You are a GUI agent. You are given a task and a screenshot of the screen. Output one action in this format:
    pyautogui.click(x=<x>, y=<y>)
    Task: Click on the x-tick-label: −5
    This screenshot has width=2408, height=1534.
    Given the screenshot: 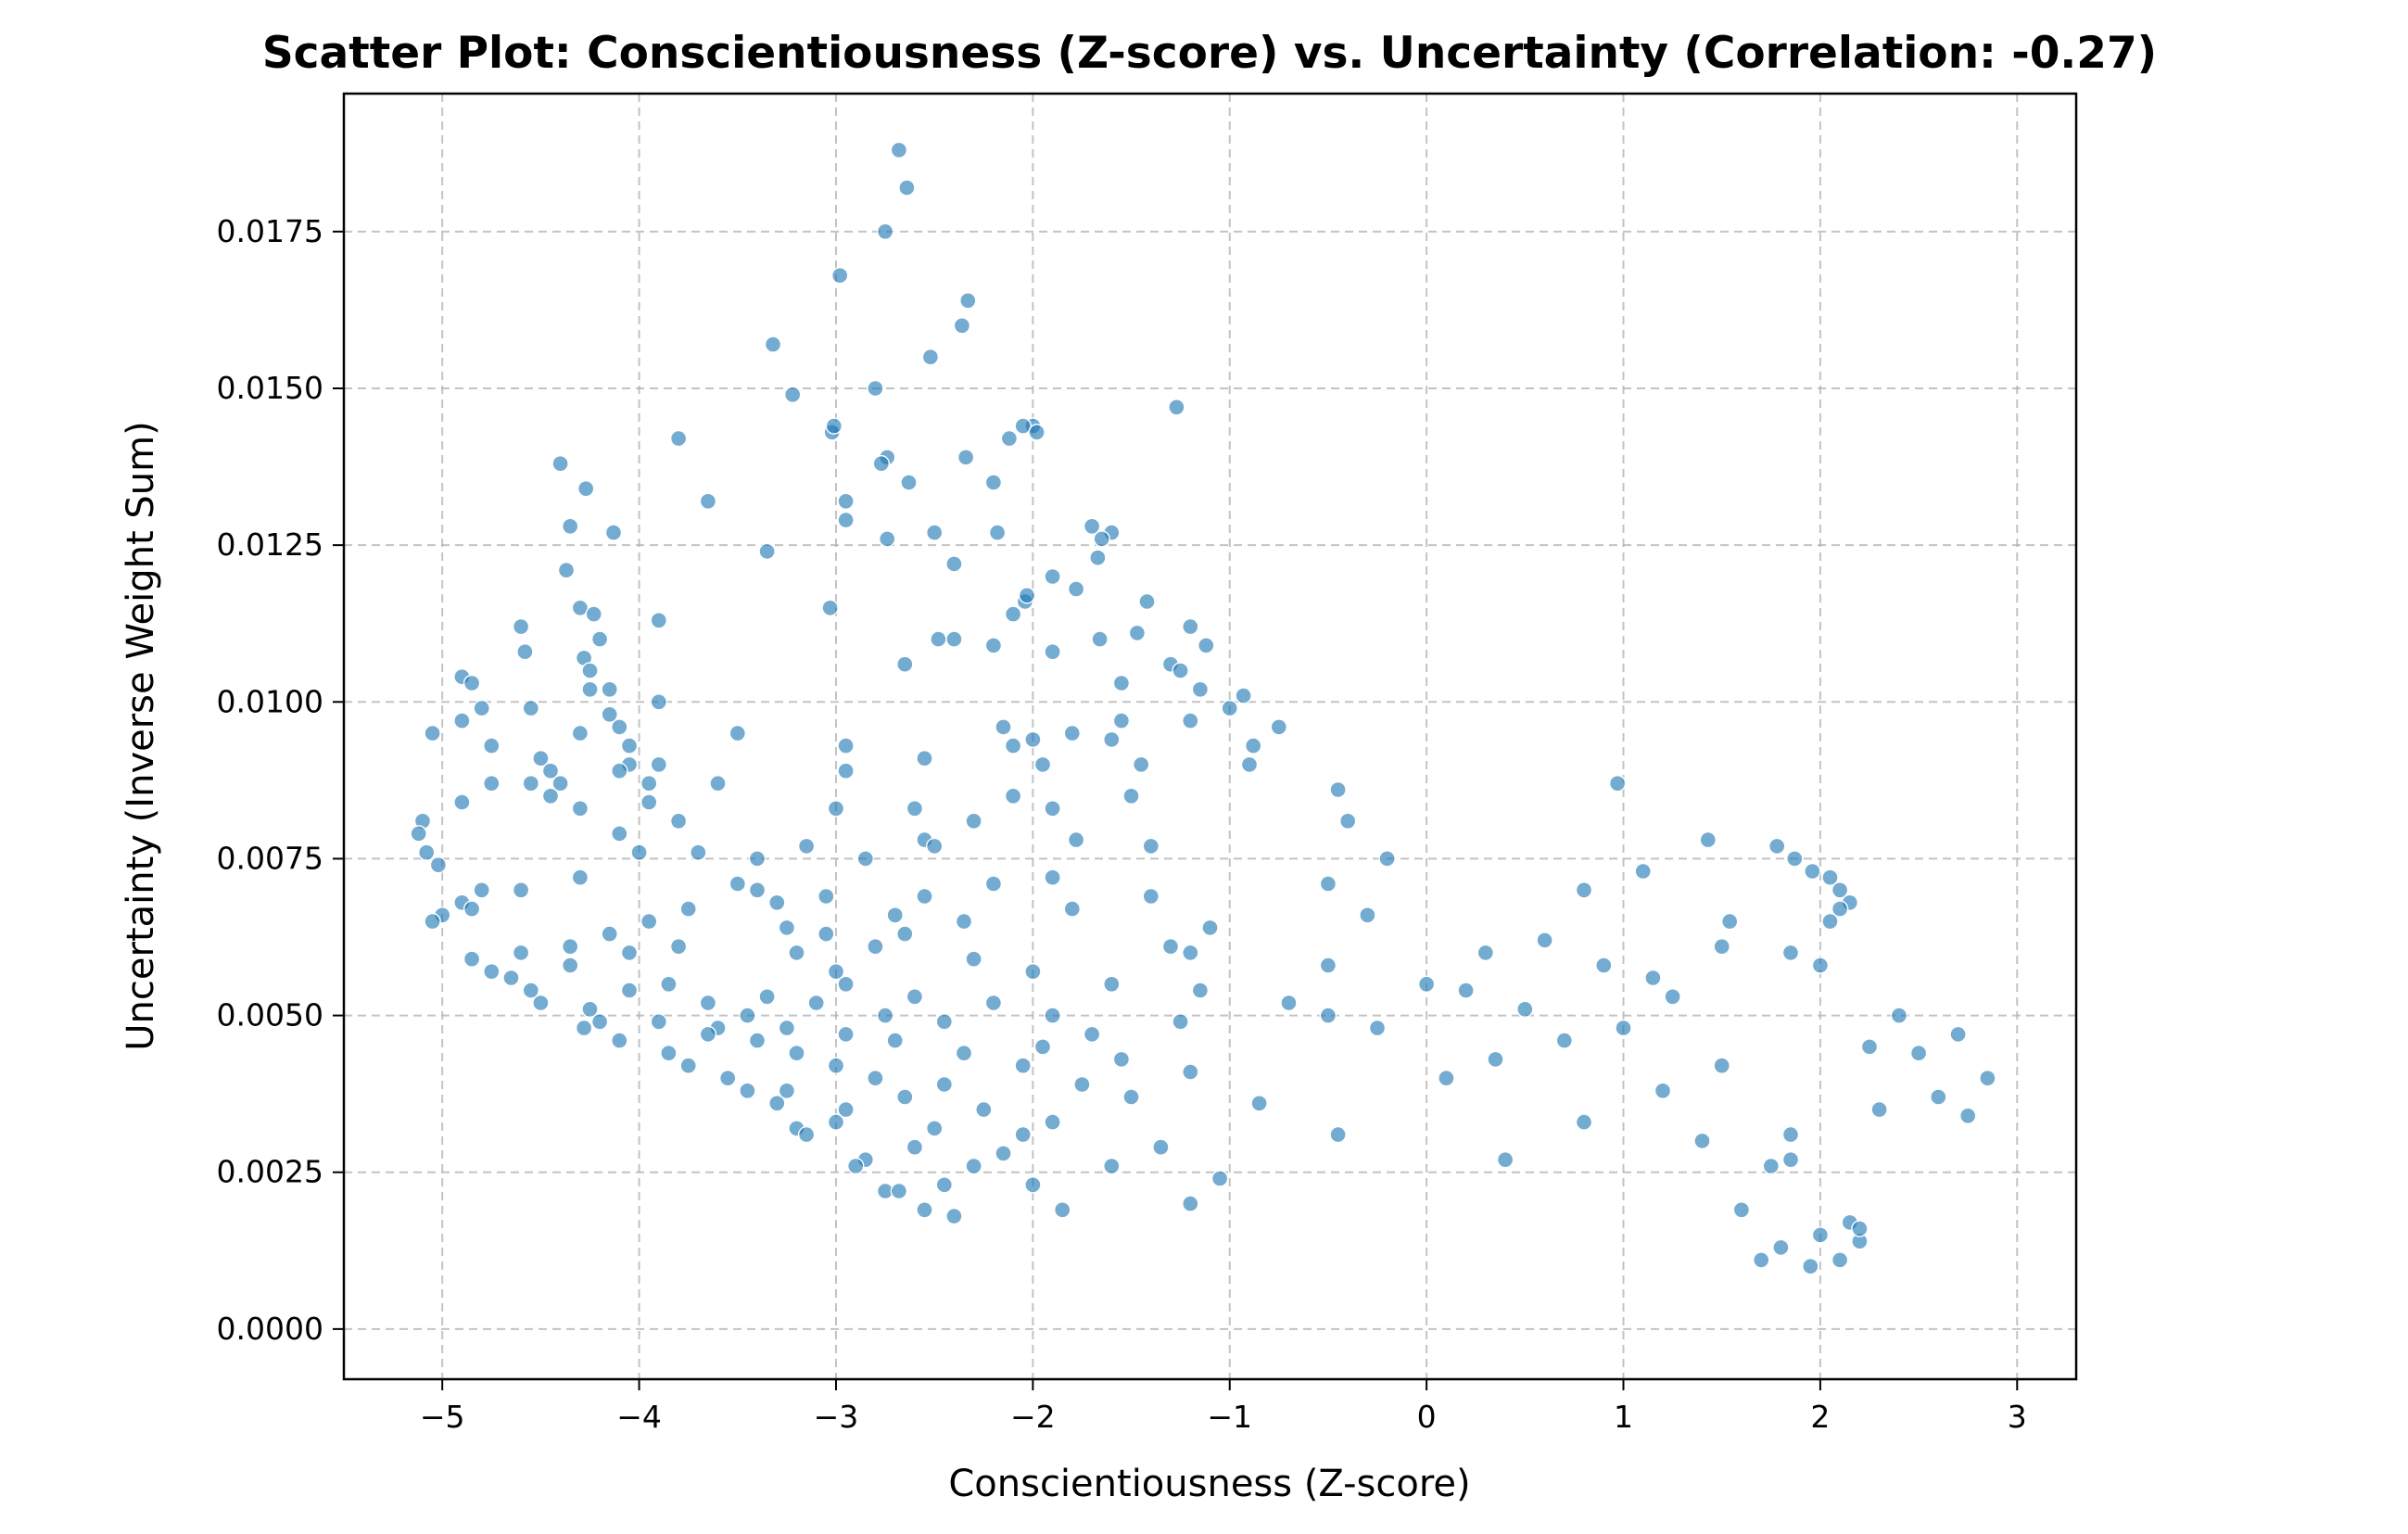 What is the action you would take?
    pyautogui.click(x=443, y=1417)
    